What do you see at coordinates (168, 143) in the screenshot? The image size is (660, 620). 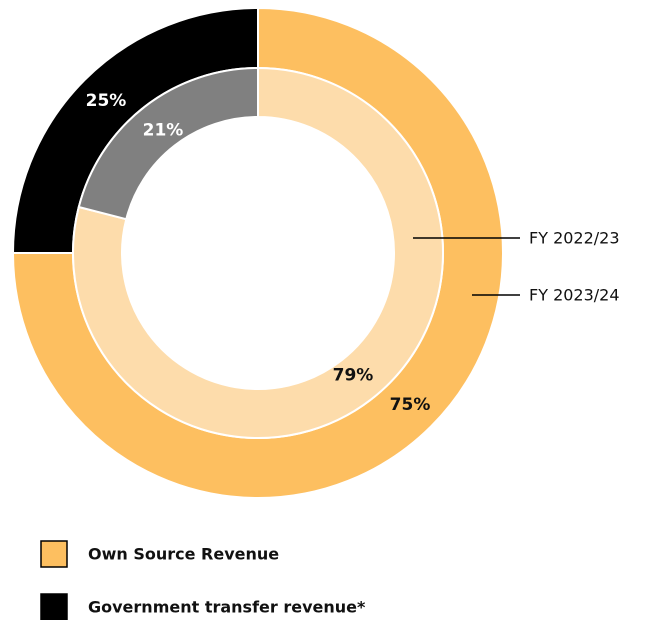 I see `donut-segment` at bounding box center [168, 143].